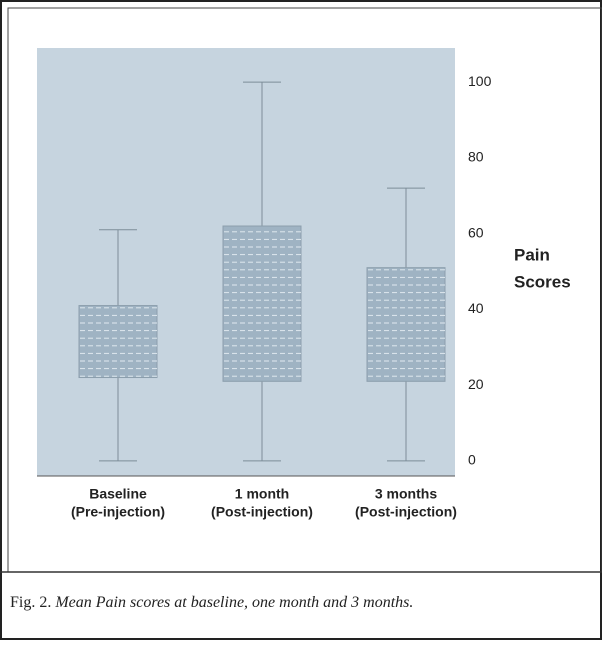 The width and height of the screenshot is (602, 645). Describe the element at coordinates (472, 460) in the screenshot. I see `y-tick-label: 0` at that location.